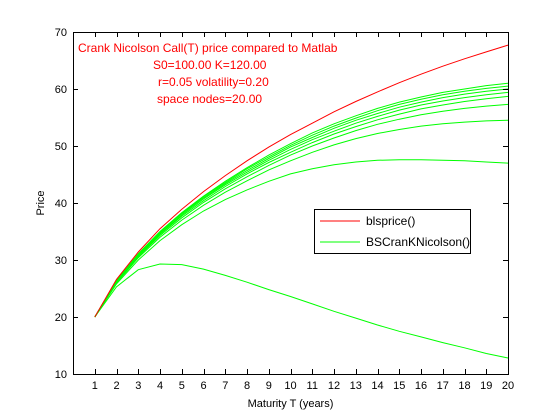 Image resolution: width=560 pixels, height=420 pixels. Describe the element at coordinates (508, 386) in the screenshot. I see `x-tick-label: 20` at that location.